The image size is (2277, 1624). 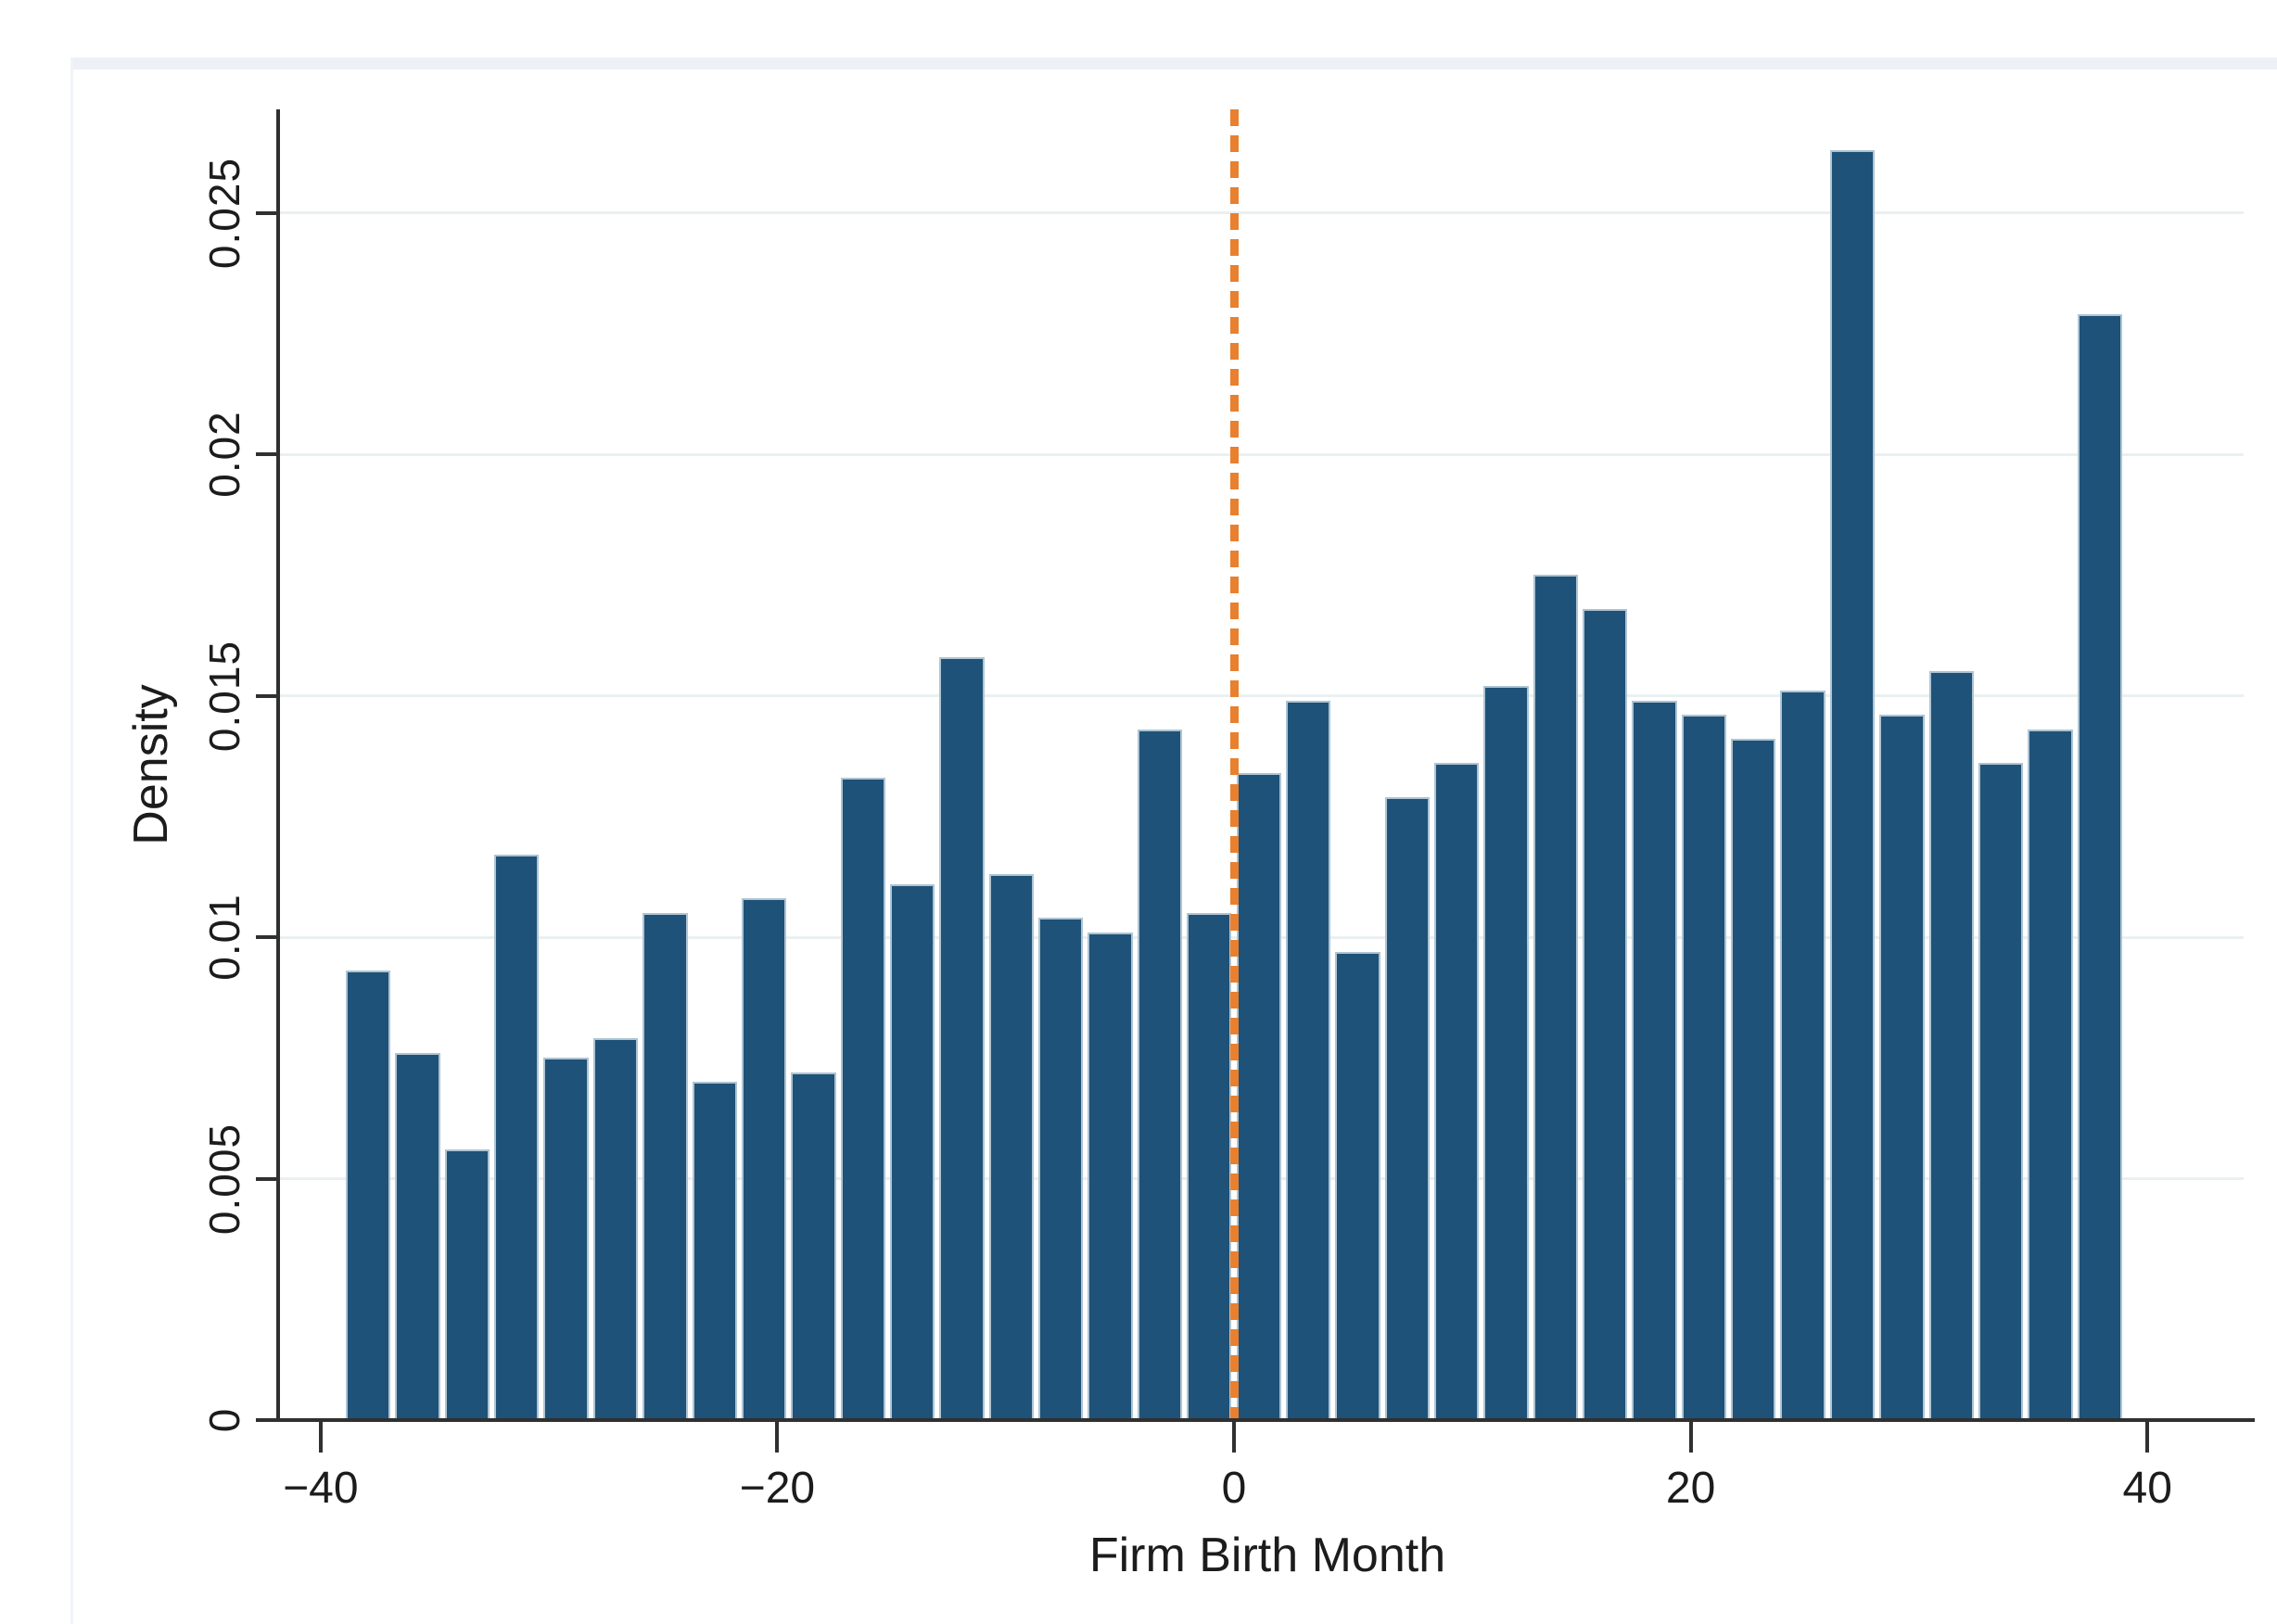 What do you see at coordinates (278, 765) in the screenshot?
I see `y-axis-line` at bounding box center [278, 765].